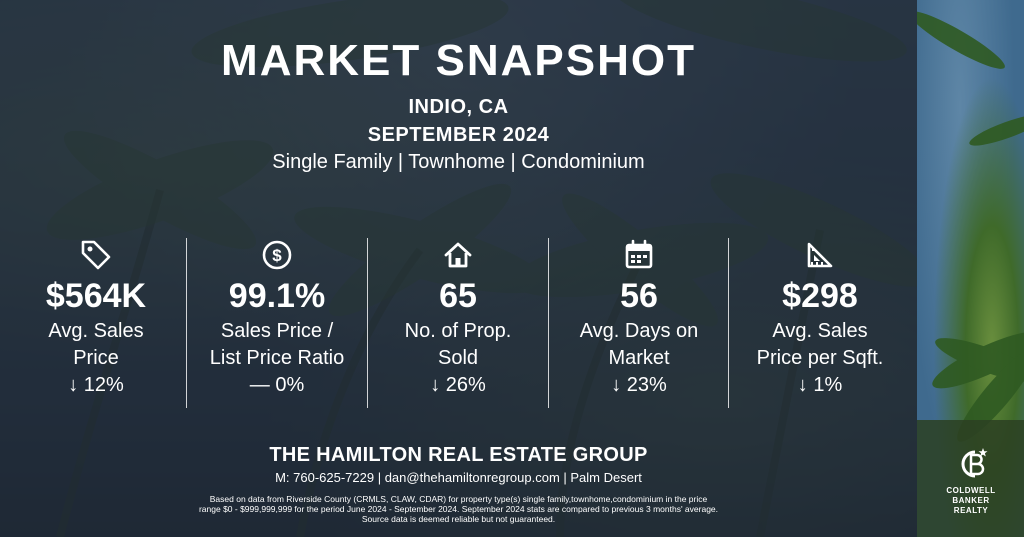 The width and height of the screenshot is (1024, 537). What do you see at coordinates (974, 463) in the screenshot?
I see `coldwell-banker-logo-icon` at bounding box center [974, 463].